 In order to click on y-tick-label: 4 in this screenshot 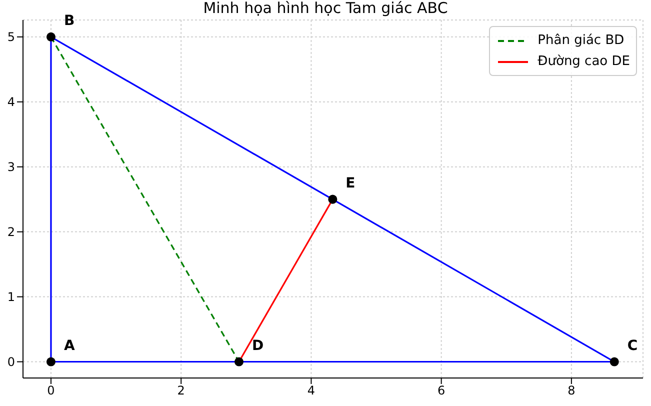, I will do `click(11, 102)`.